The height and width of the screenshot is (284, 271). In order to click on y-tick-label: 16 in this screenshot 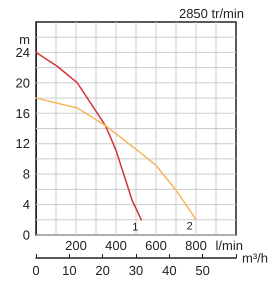, I will do `click(23, 113)`.